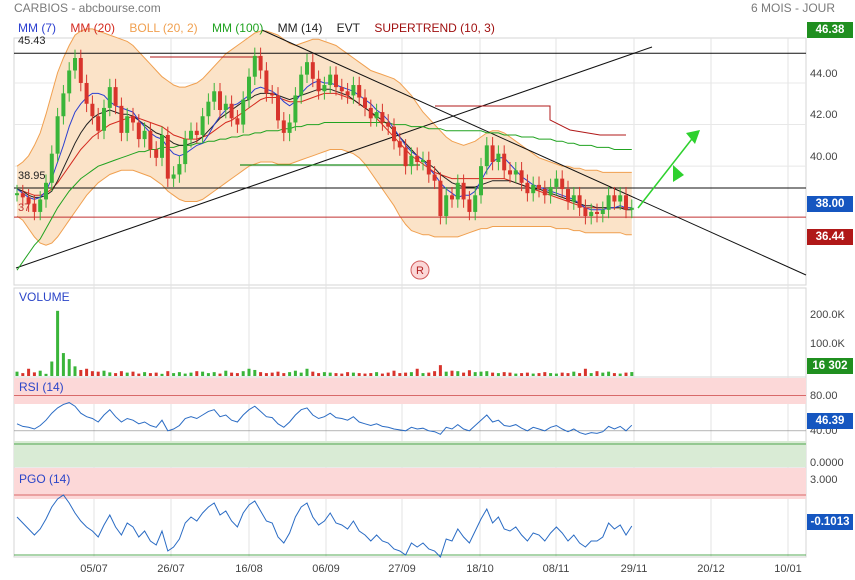  Describe the element at coordinates (237, 28) in the screenshot. I see `legend-mm100: MM (100)` at that location.